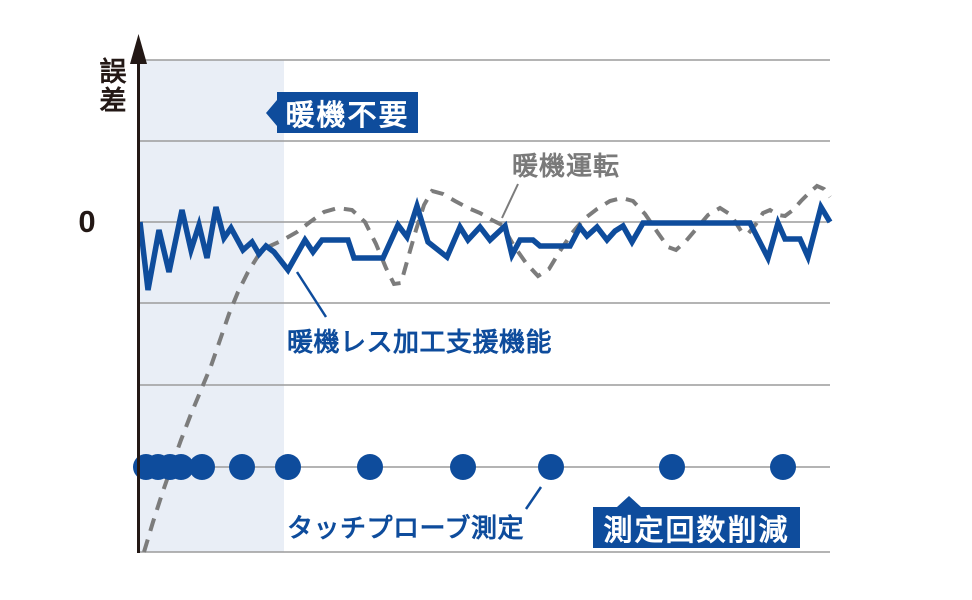 This screenshot has width=972, height=600. What do you see at coordinates (311, 294) in the screenshot?
I see `warmupless-leader-line` at bounding box center [311, 294].